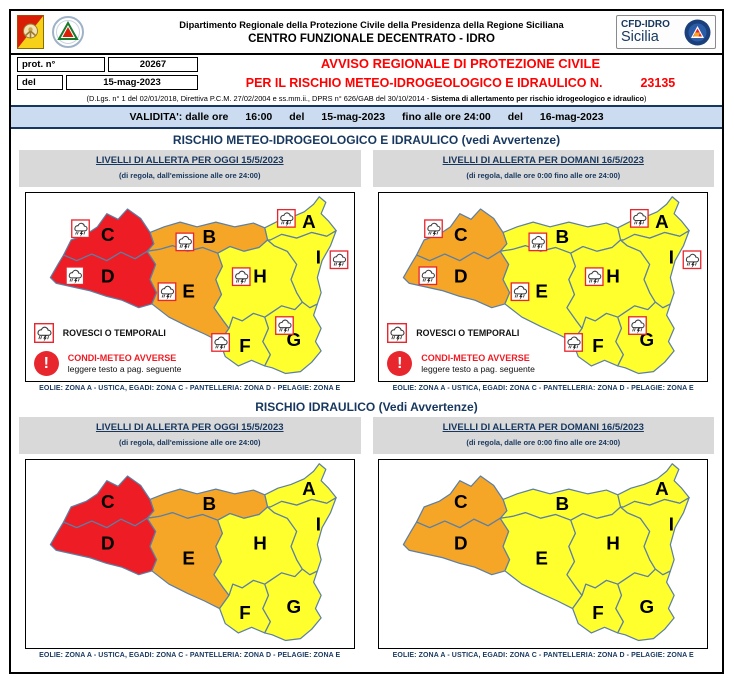 This screenshot has width=734, height=683. Describe the element at coordinates (153, 64) in the screenshot. I see `protocol-number-value: 20267` at that location.